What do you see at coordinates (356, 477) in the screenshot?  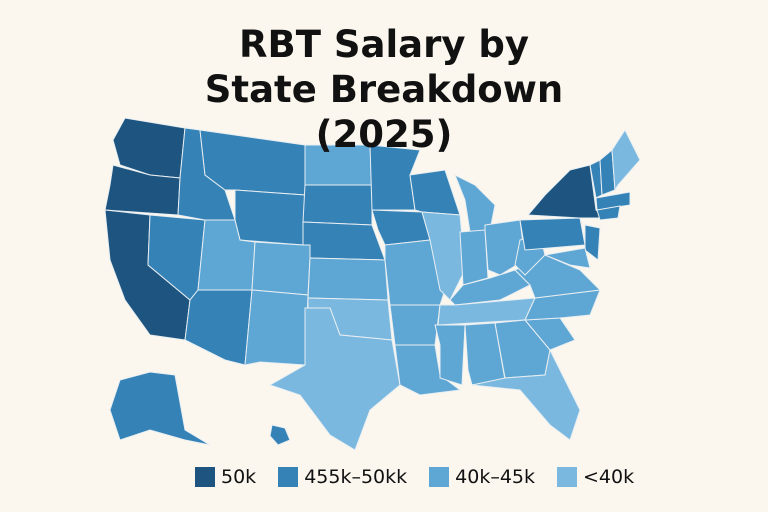 I see `legend-label: 455k–50kk` at bounding box center [356, 477].